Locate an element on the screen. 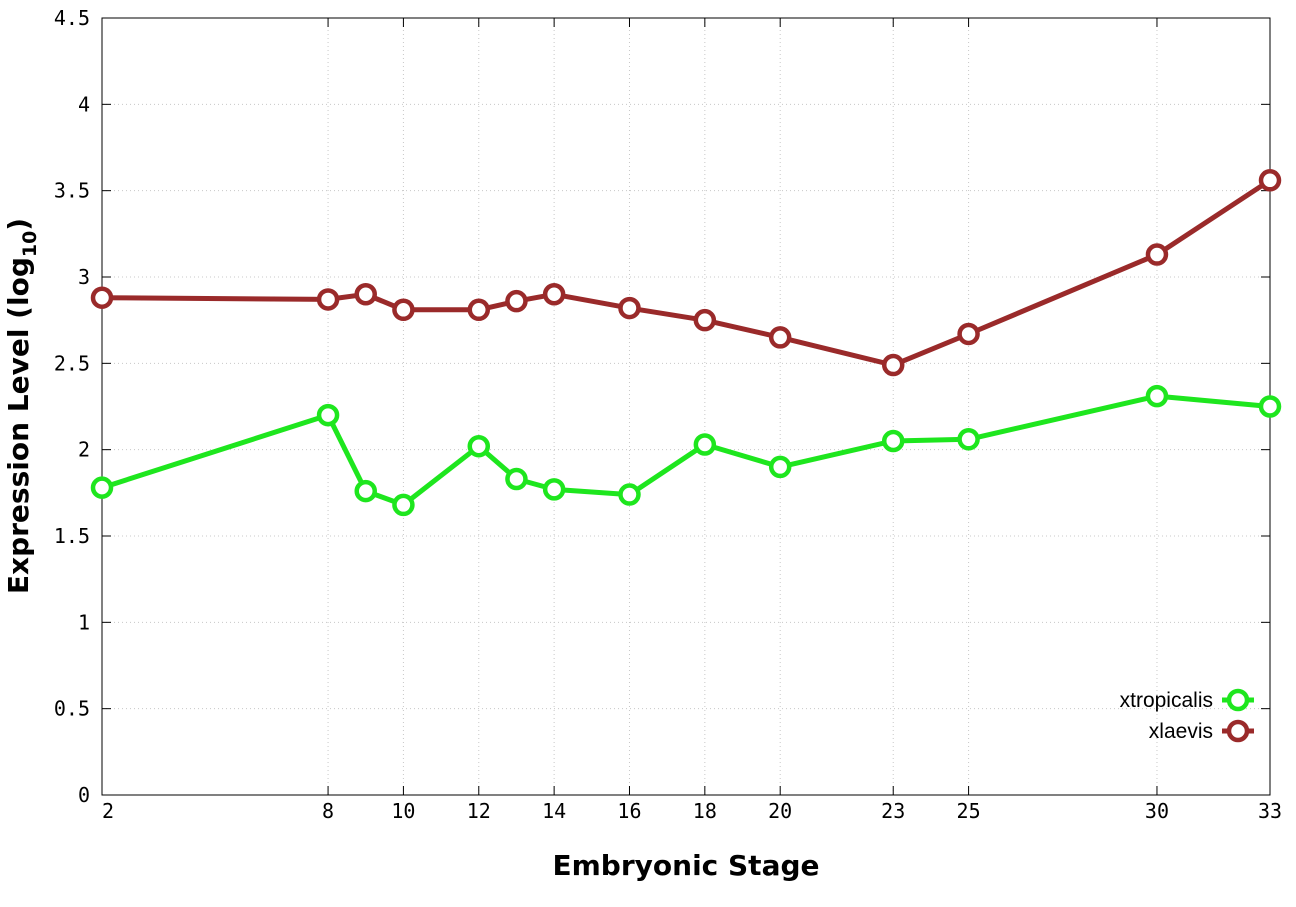 The width and height of the screenshot is (1296, 907). series-xtropicalis is located at coordinates (686, 450).